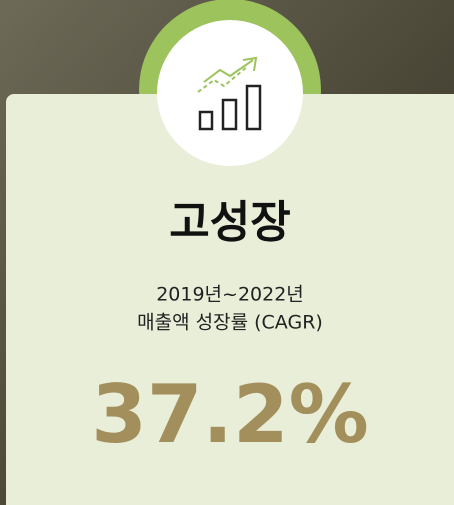 This screenshot has height=505, width=454. I want to click on badge, so click(230, 93).